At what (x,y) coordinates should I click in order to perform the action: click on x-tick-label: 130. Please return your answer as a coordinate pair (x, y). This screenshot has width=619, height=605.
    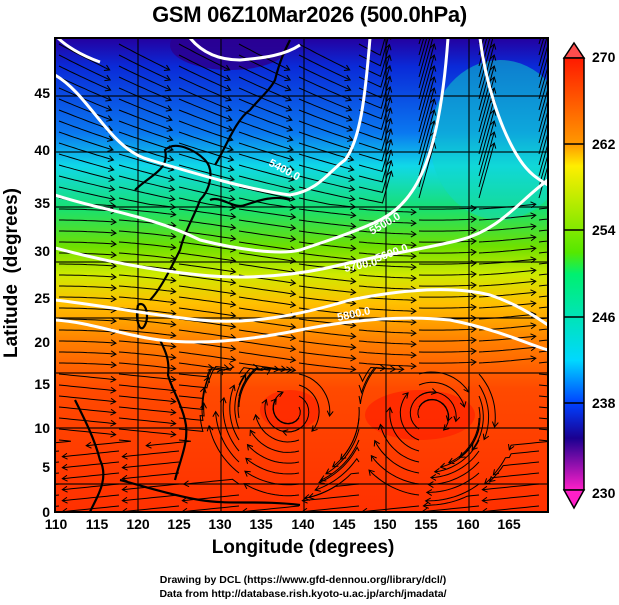
    Looking at the image, I should click on (220, 524).